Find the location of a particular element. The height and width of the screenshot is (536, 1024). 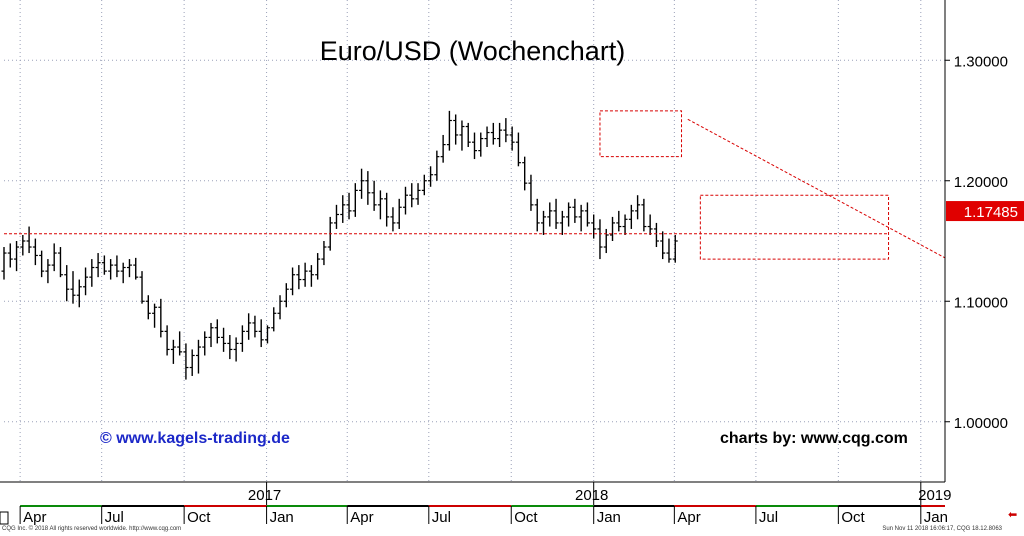

year-label: 2018 is located at coordinates (591, 495).